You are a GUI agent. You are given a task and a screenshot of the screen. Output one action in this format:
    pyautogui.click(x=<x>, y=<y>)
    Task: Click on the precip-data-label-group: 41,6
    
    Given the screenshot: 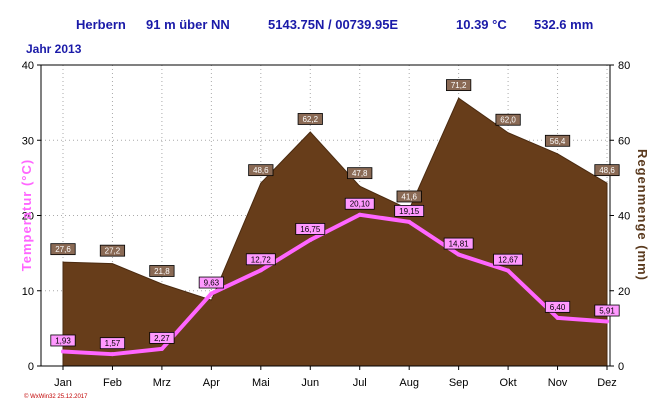 What is the action you would take?
    pyautogui.click(x=409, y=196)
    